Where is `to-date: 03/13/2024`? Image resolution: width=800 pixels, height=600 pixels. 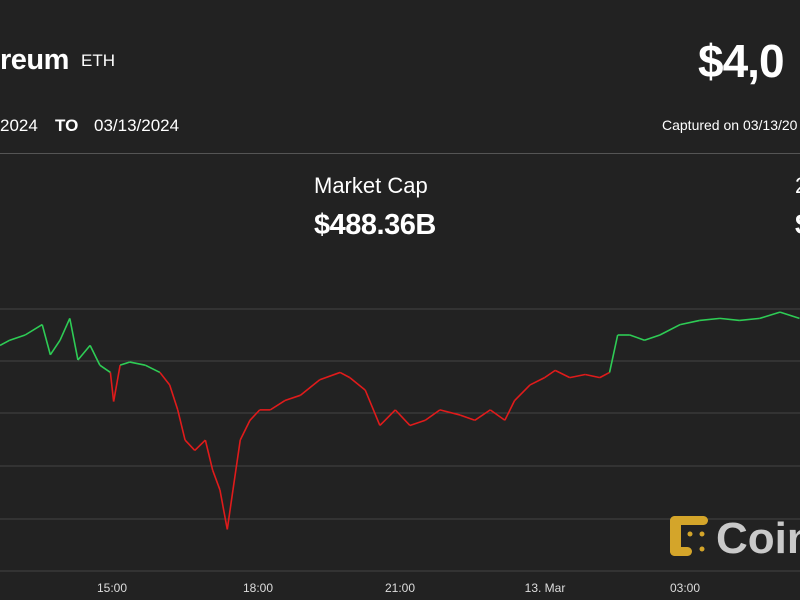
to-date: 03/13/2024 is located at coordinates (137, 125).